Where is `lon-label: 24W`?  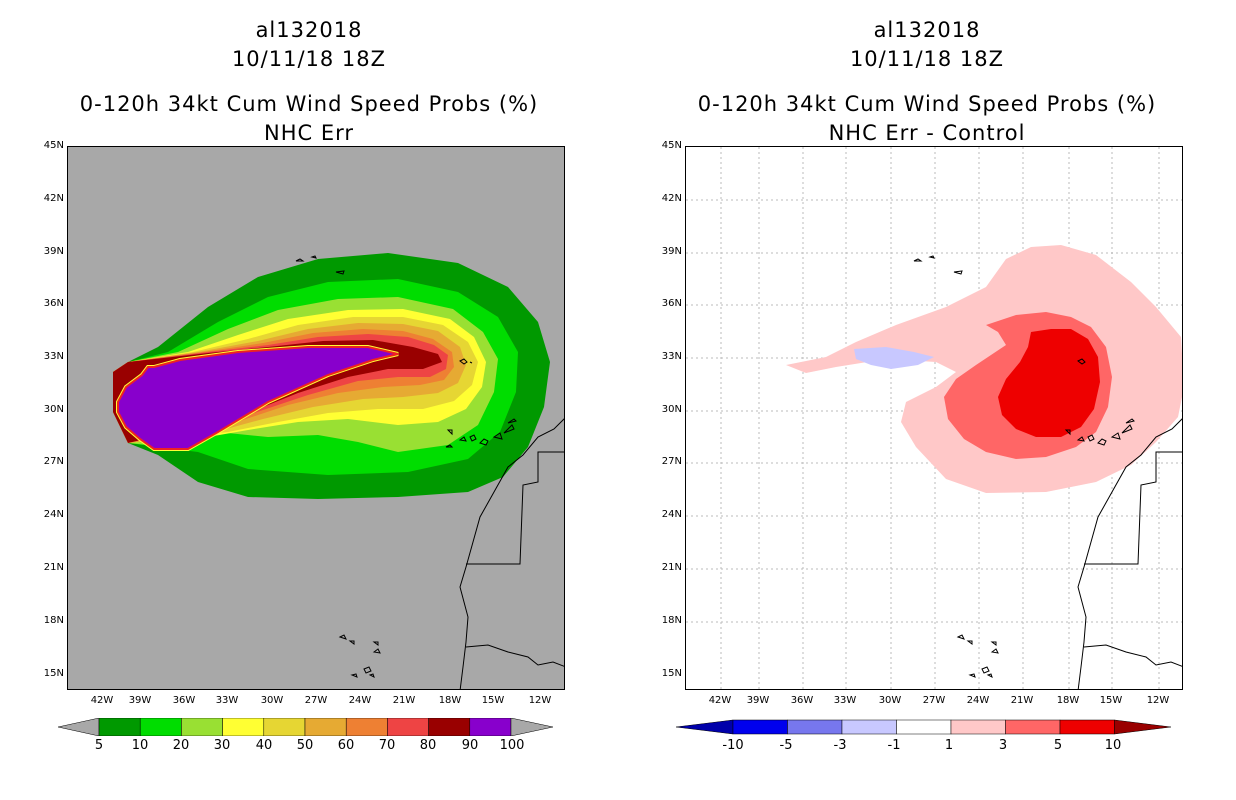
lon-label: 24W is located at coordinates (978, 700).